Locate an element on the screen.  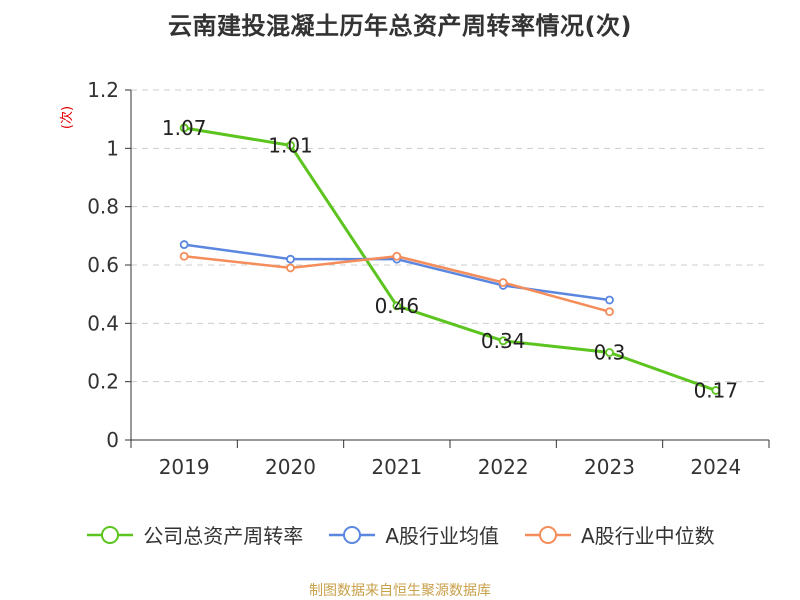
x-tick-label: 2019 is located at coordinates (184, 467).